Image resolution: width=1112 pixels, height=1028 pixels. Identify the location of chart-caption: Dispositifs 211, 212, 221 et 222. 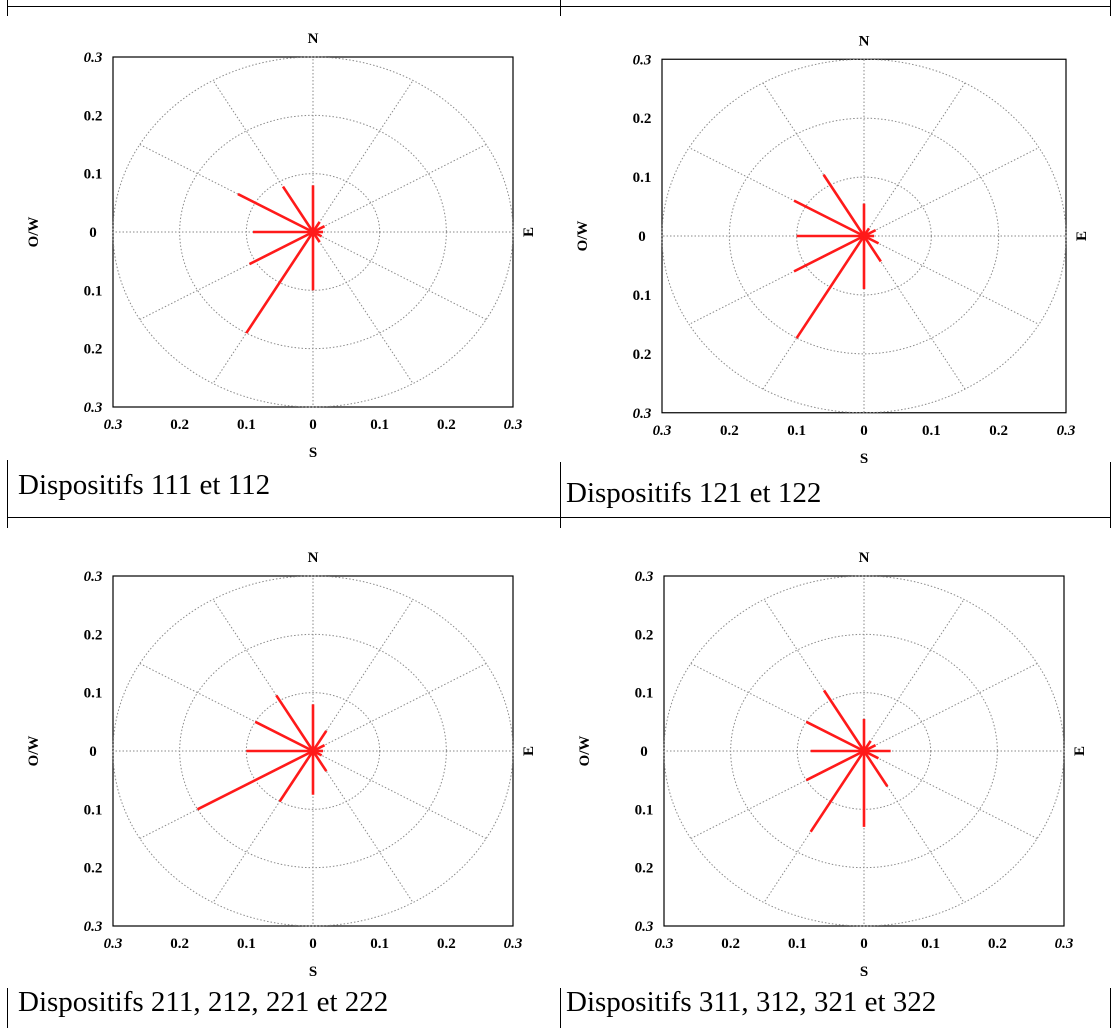
(203, 1002).